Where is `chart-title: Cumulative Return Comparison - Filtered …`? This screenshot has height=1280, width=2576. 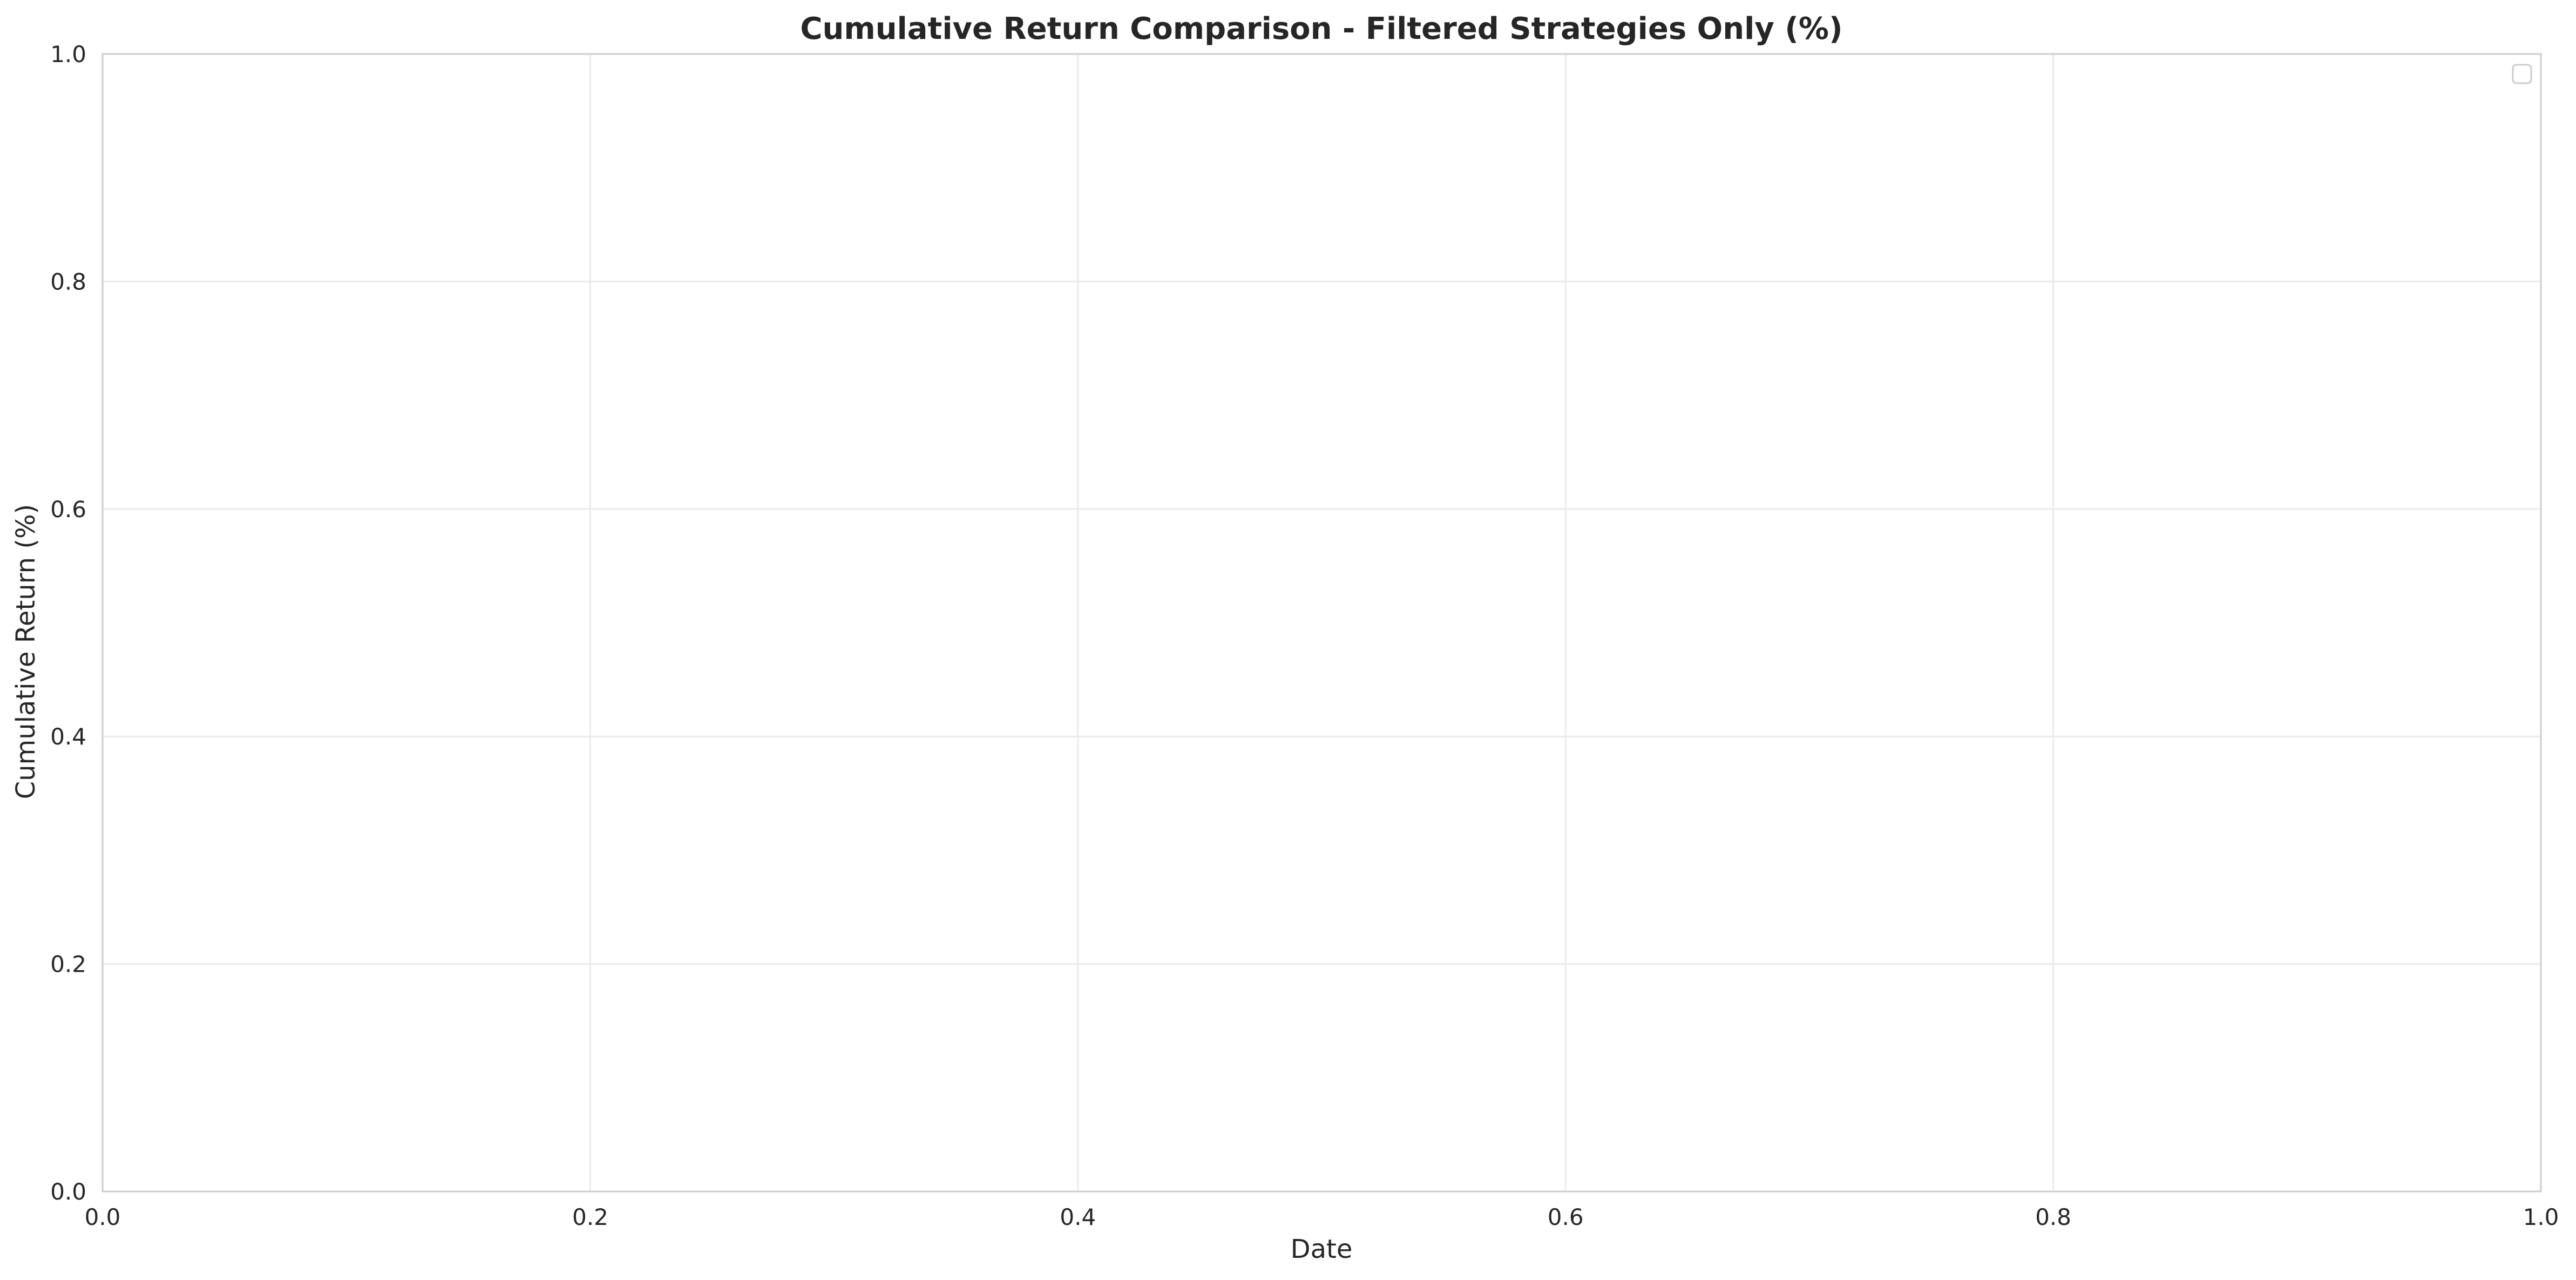 chart-title: Cumulative Return Comparison - Filtered … is located at coordinates (1321, 28).